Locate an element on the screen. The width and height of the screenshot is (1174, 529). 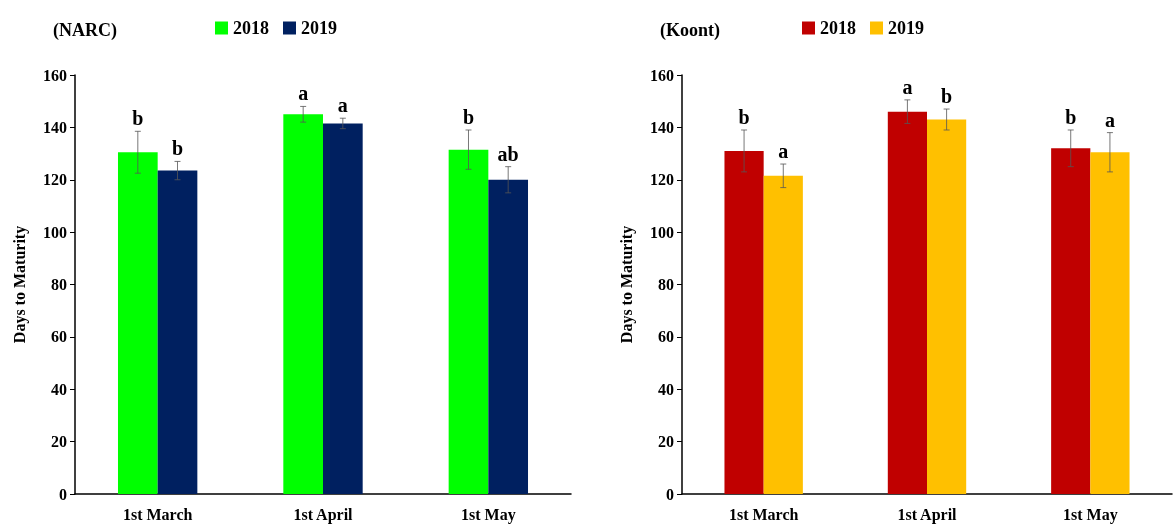
data-label: ab is located at coordinates (508, 153).